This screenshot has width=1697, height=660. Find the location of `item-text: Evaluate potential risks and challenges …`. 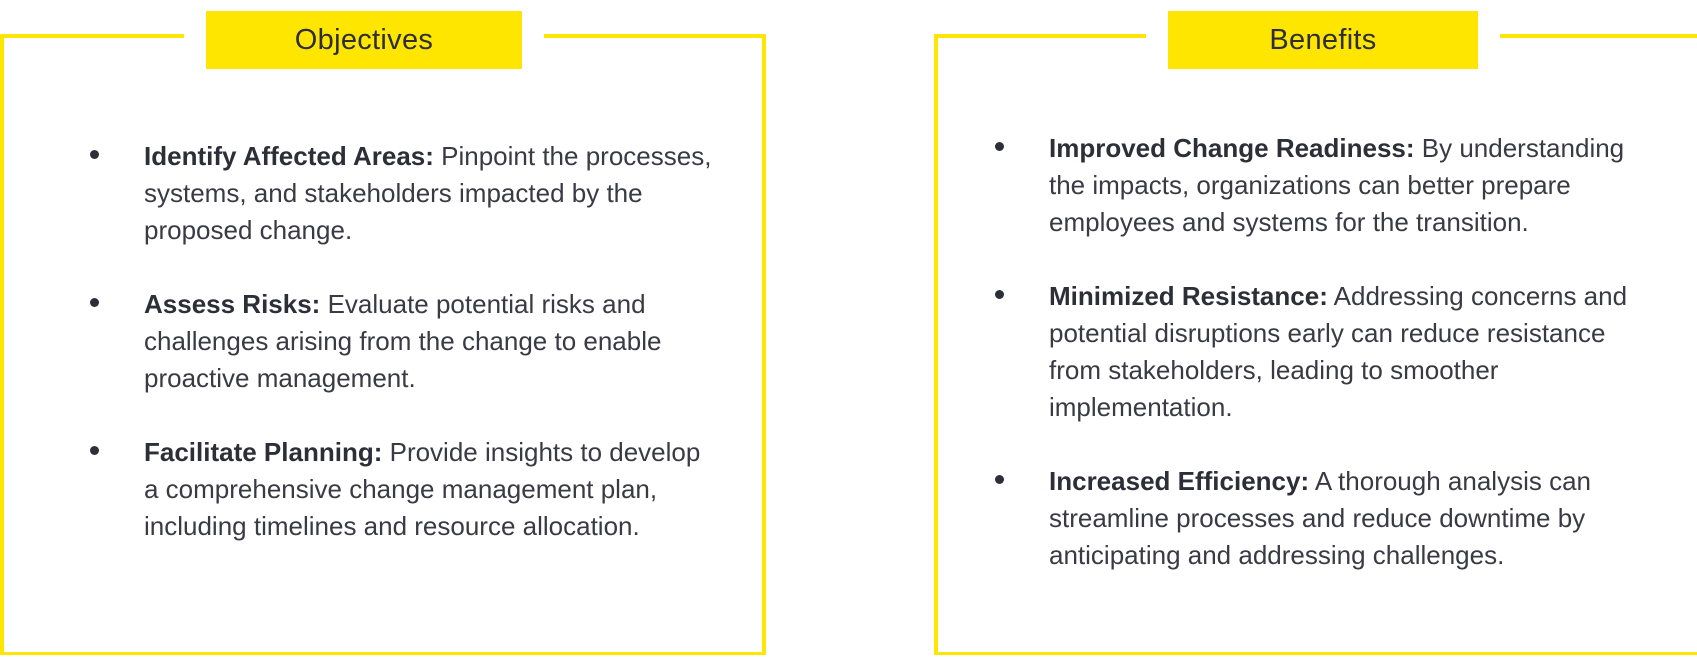

item-text: Evaluate potential risks and challenges … is located at coordinates (403, 341).